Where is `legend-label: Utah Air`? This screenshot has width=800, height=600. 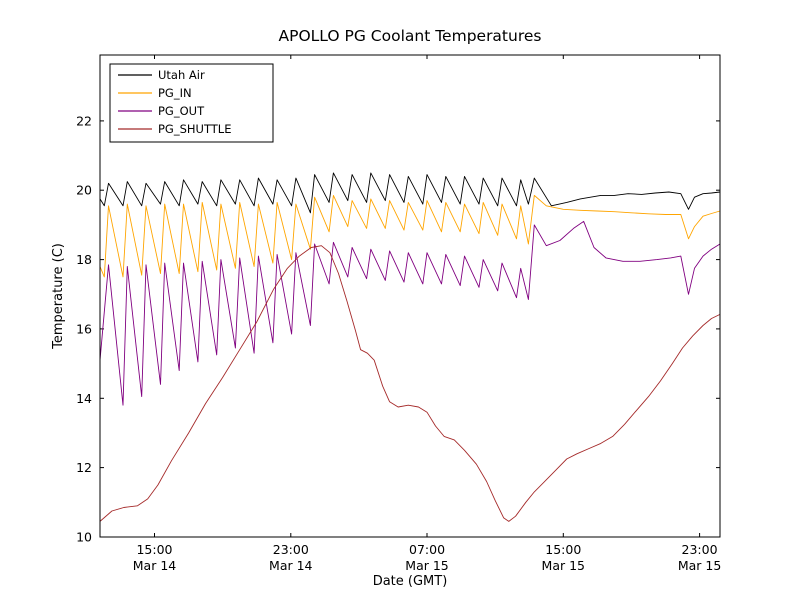 legend-label: Utah Air is located at coordinates (181, 75).